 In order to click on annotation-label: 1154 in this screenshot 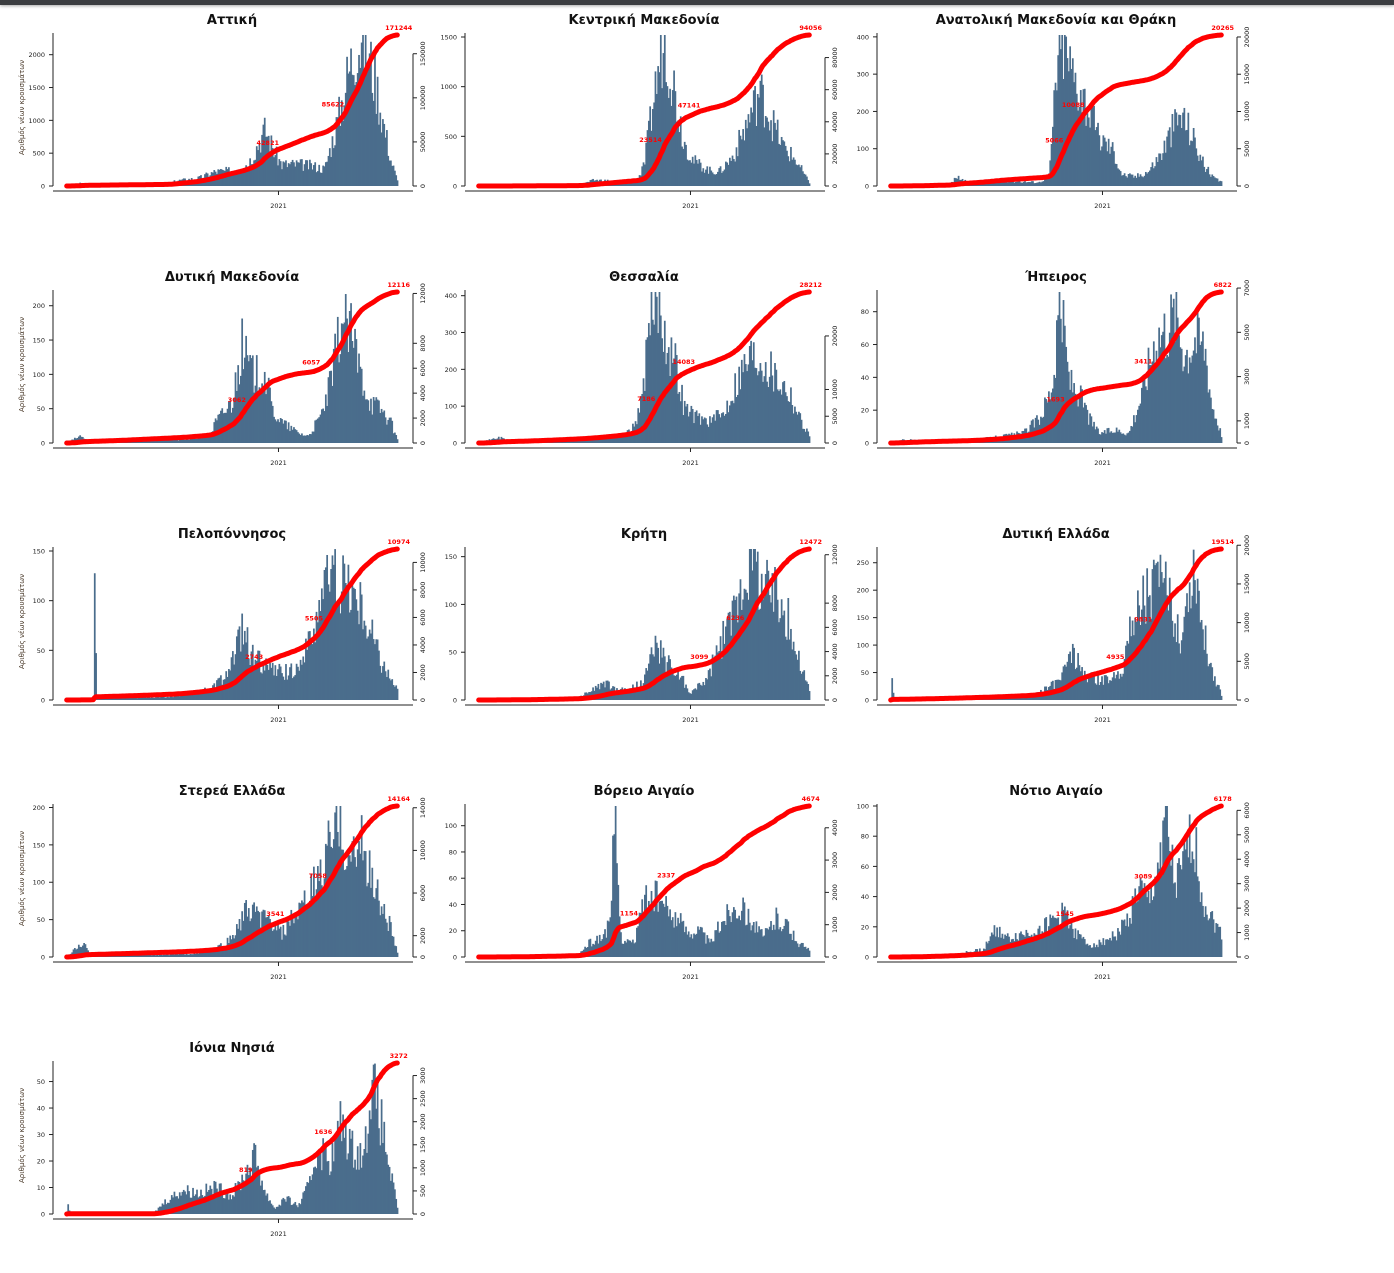, I will do `click(629, 914)`.